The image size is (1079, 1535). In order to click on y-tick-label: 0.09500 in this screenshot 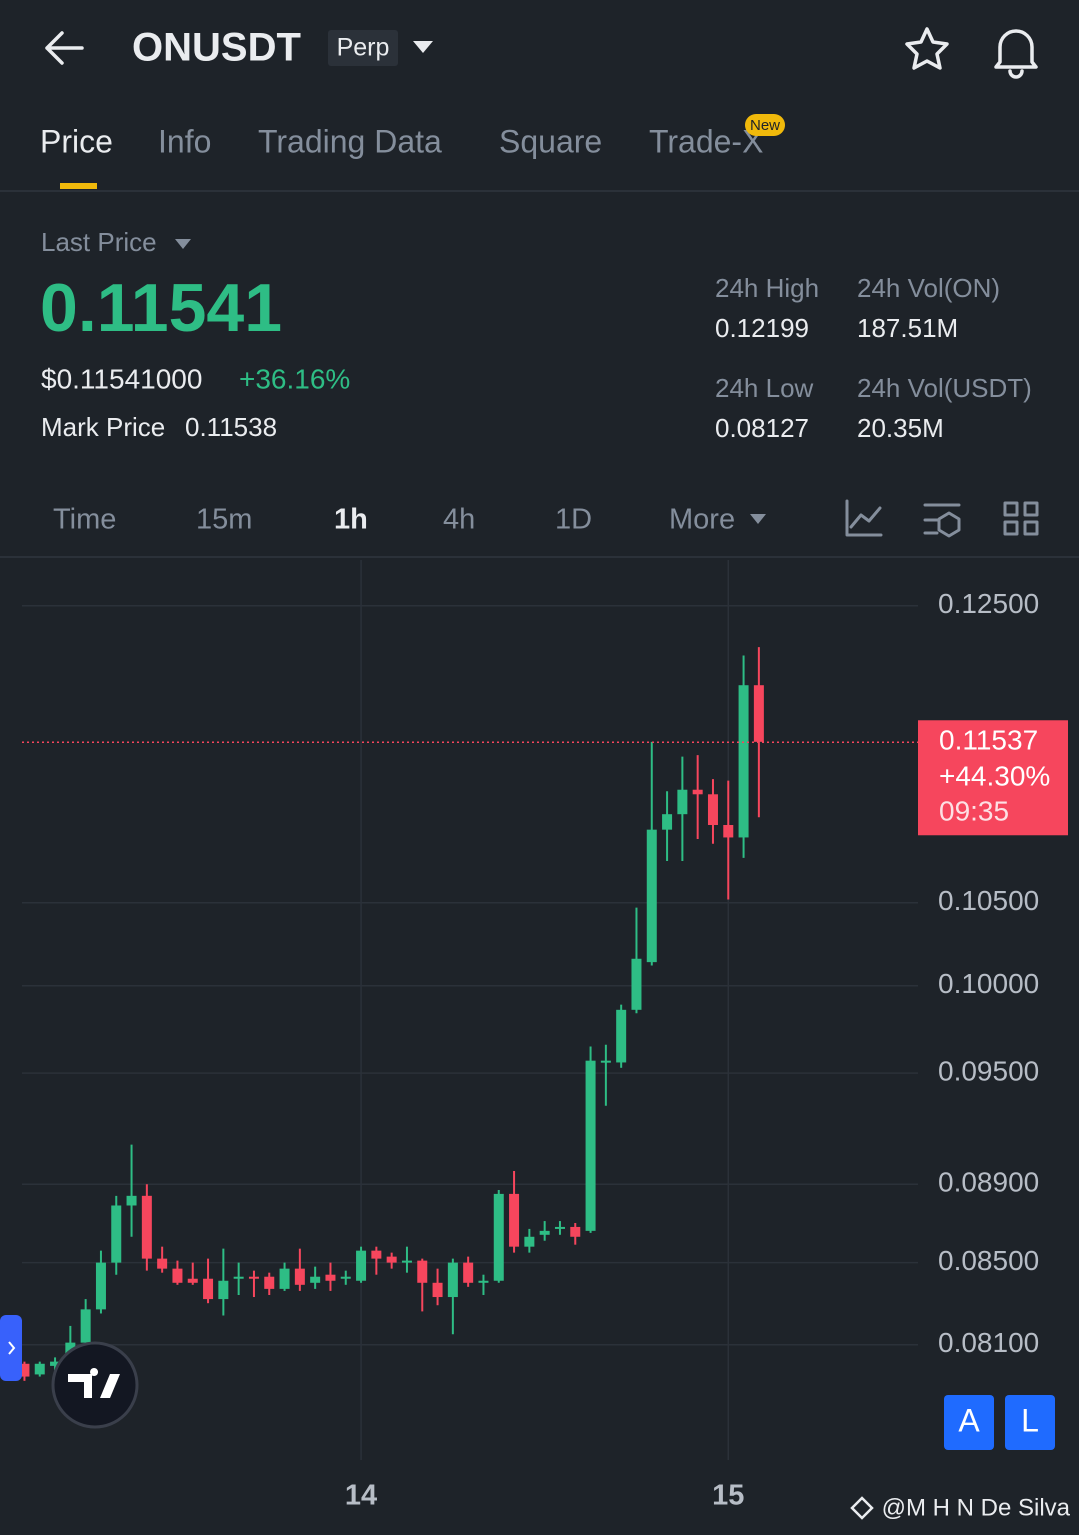, I will do `click(988, 1071)`.